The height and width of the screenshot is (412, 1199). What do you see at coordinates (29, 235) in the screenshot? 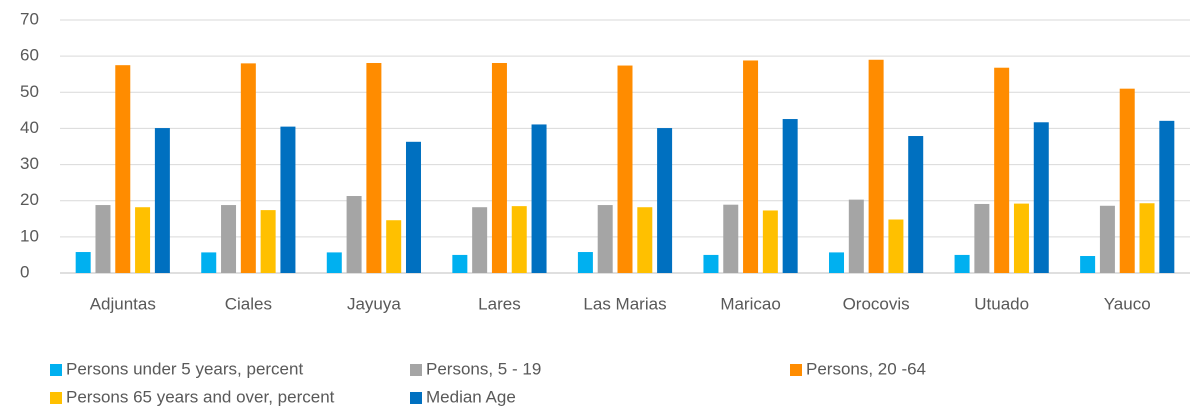
I see `y-tick-label: 10` at bounding box center [29, 235].